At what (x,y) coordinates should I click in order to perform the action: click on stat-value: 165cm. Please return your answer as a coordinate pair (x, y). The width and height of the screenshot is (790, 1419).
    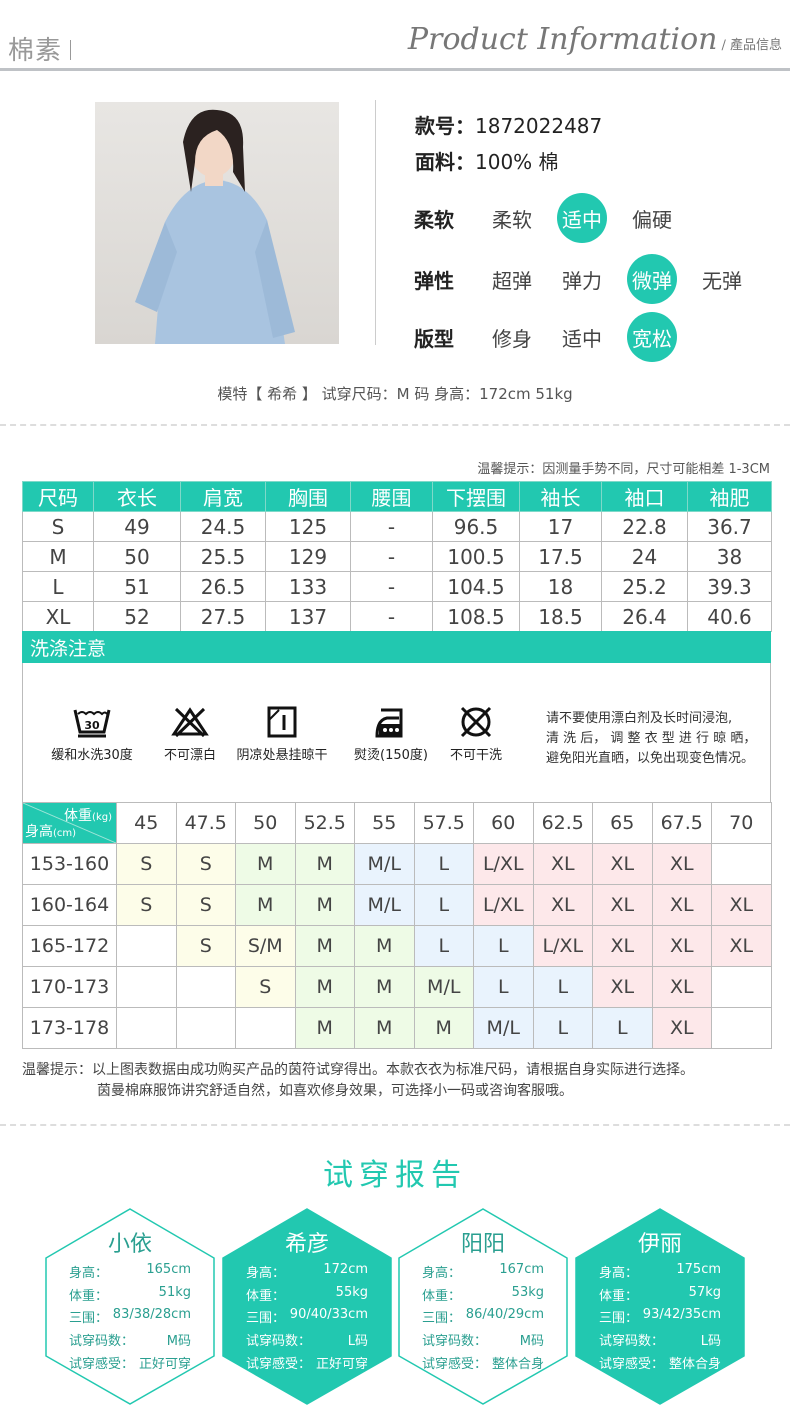
    Looking at the image, I should click on (168, 1269).